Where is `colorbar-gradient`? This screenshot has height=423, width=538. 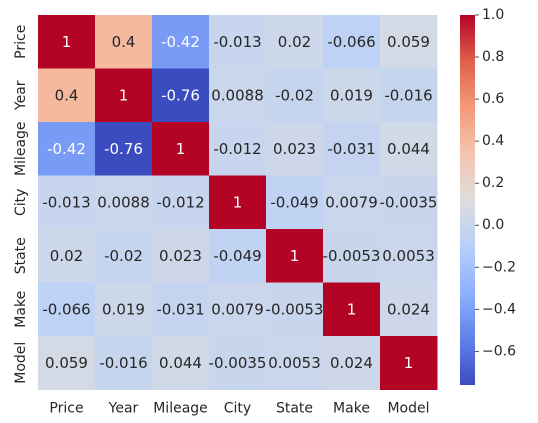 colorbar-gradient is located at coordinates (467, 200).